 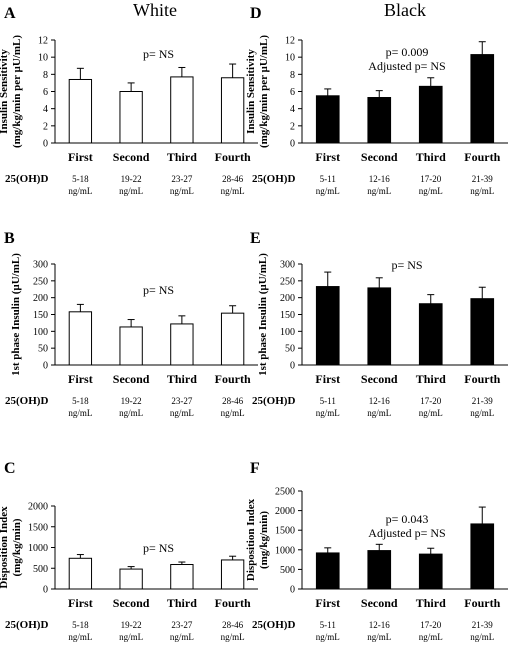 What do you see at coordinates (407, 52) in the screenshot?
I see `annotation-d-0: p= 0.009` at bounding box center [407, 52].